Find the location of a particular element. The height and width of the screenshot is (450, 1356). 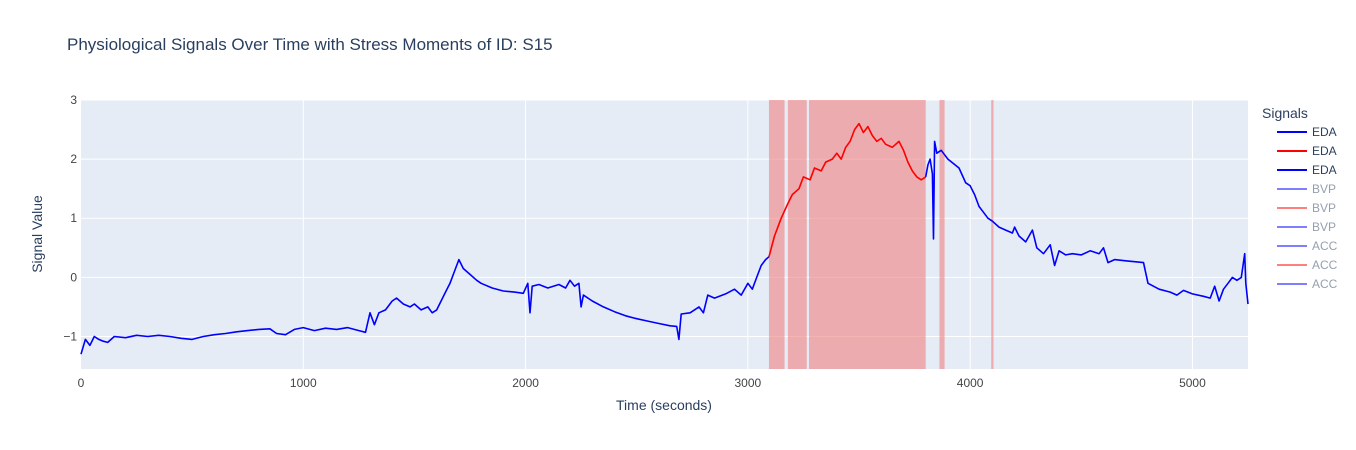

x-tick-label: 4000 is located at coordinates (970, 383).